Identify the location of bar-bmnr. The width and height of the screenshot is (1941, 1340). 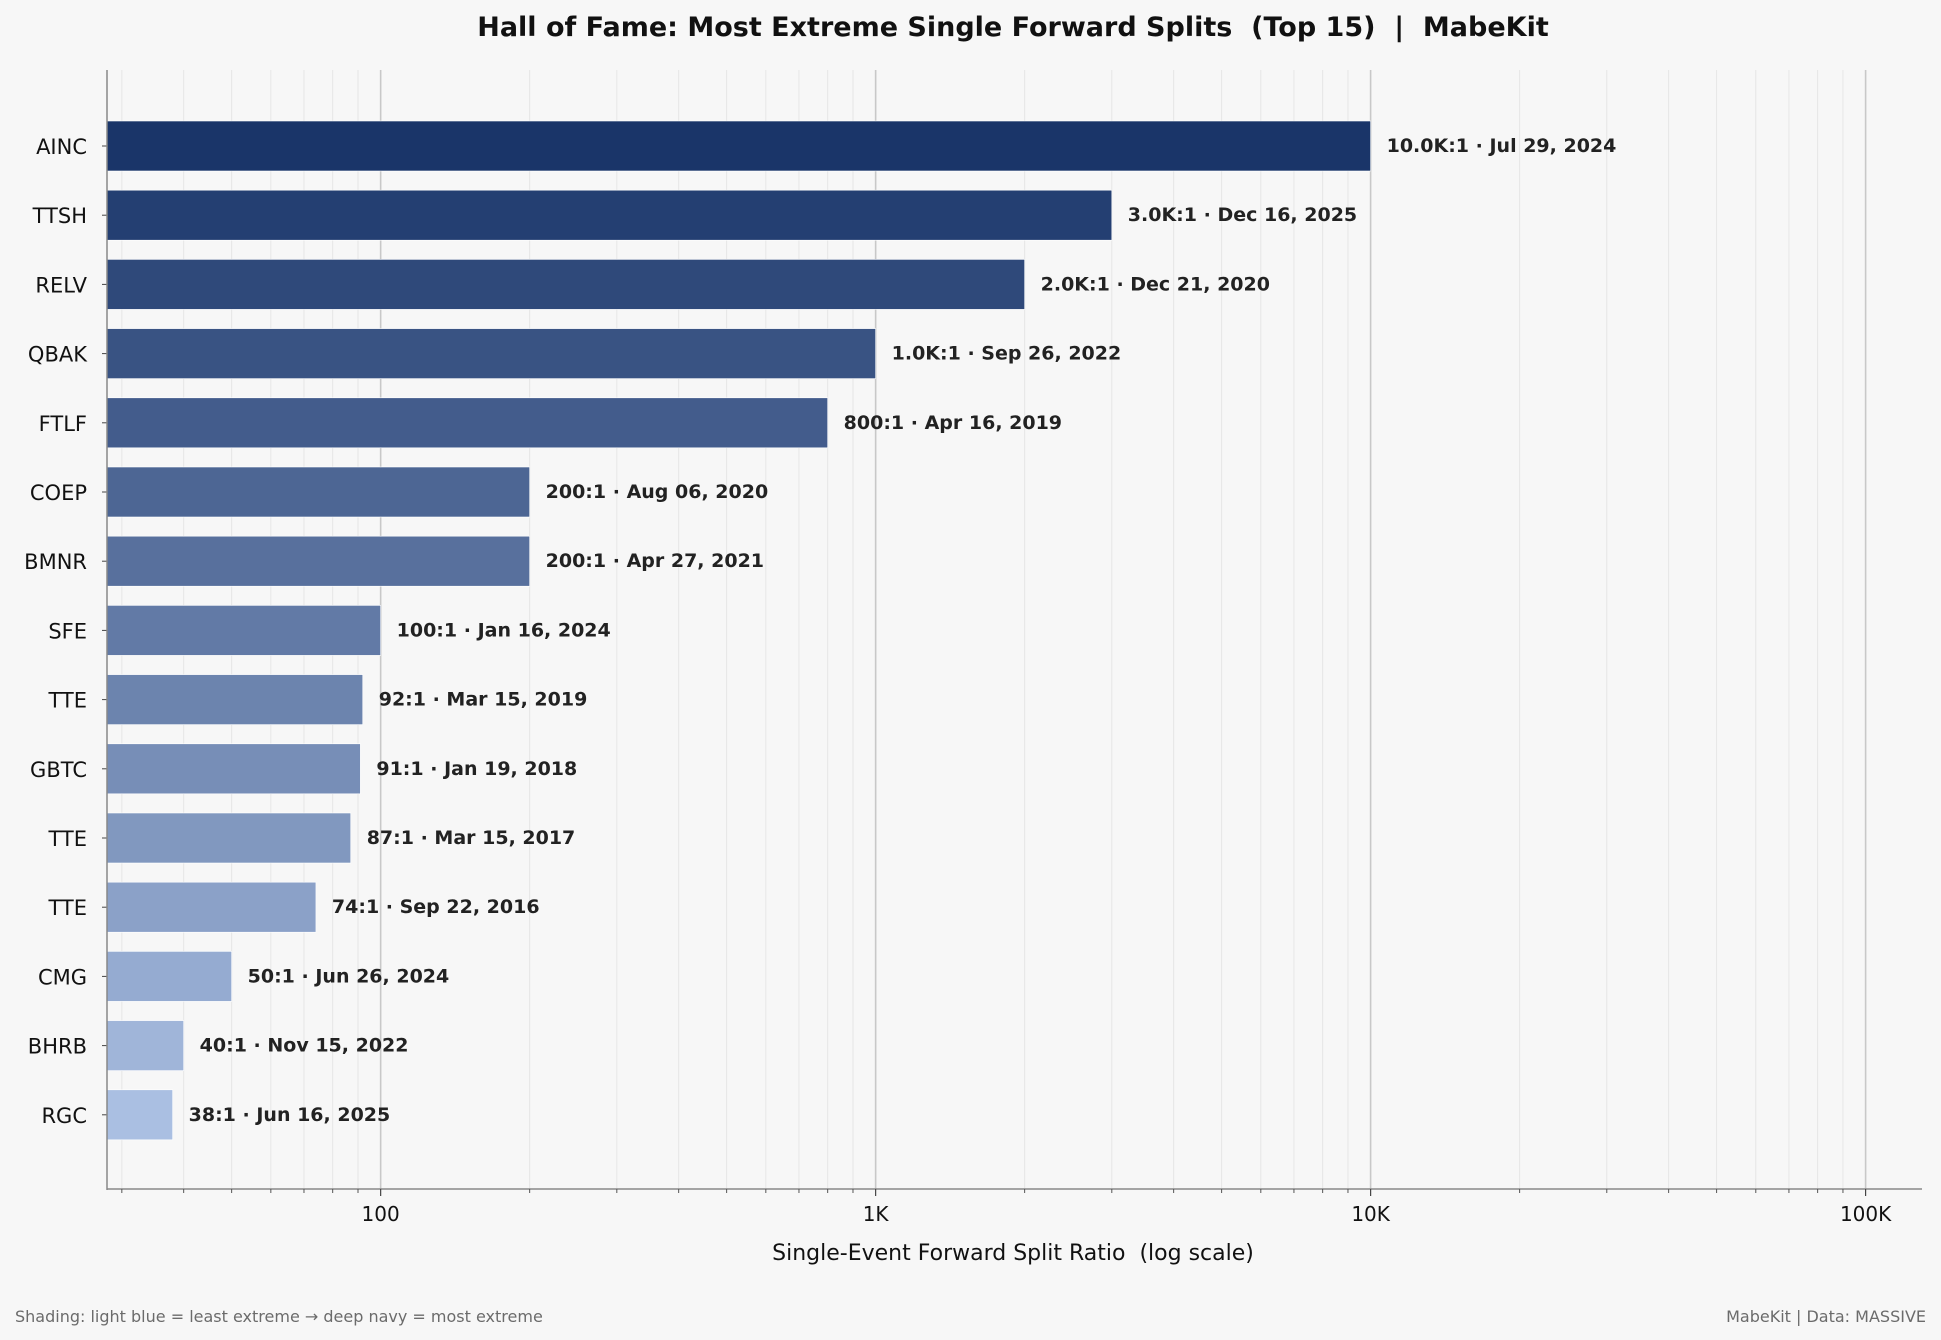
(318, 561).